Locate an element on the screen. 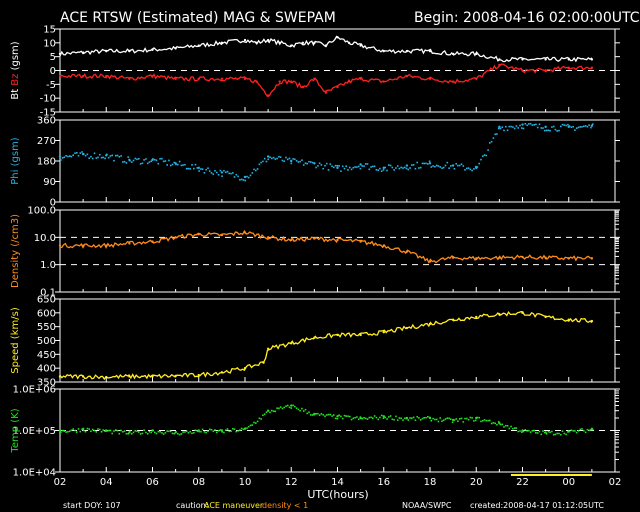  y-tick-label: 1.0E+05 is located at coordinates (34, 431).